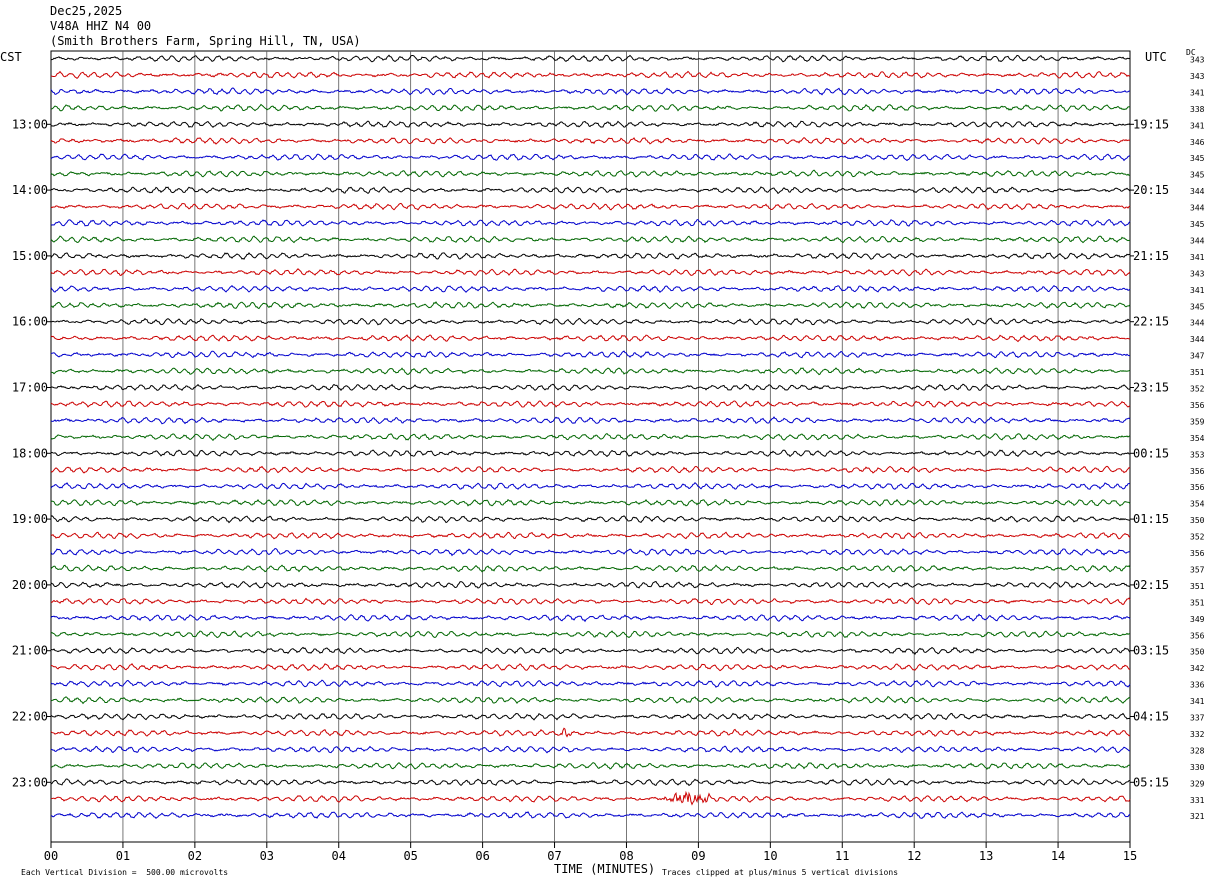 Image resolution: width=1210 pixels, height=886 pixels. I want to click on dc-offset-label: 349, so click(1197, 619).